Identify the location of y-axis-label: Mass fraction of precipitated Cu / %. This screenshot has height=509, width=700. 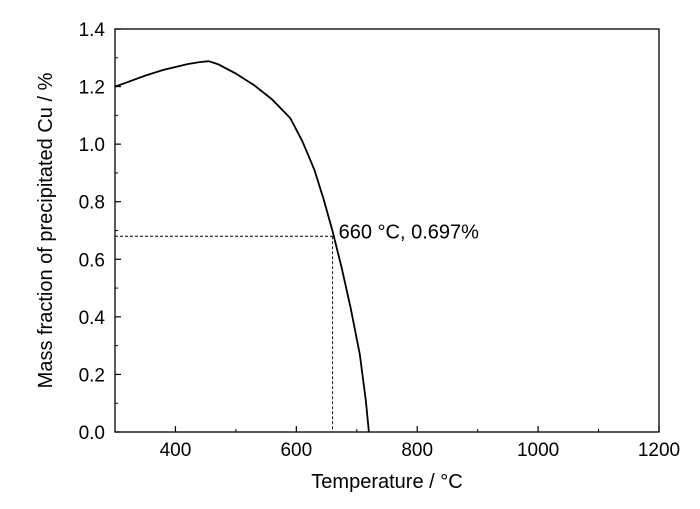
(46, 230).